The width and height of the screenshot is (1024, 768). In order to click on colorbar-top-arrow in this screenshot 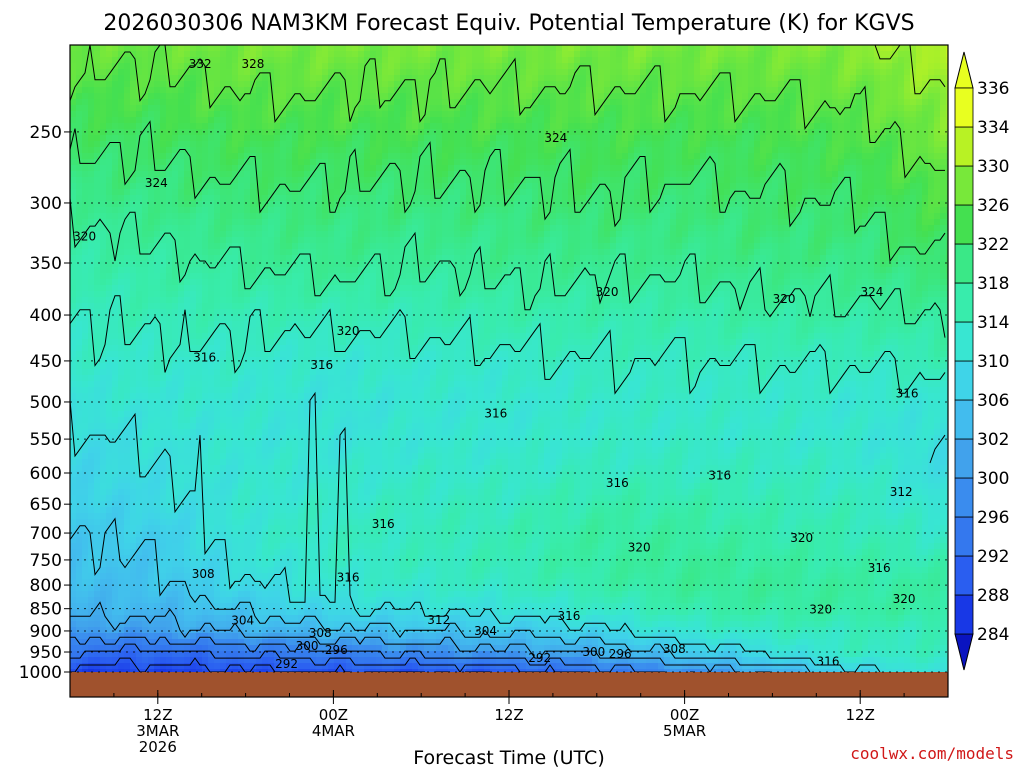, I will do `click(964, 70)`.